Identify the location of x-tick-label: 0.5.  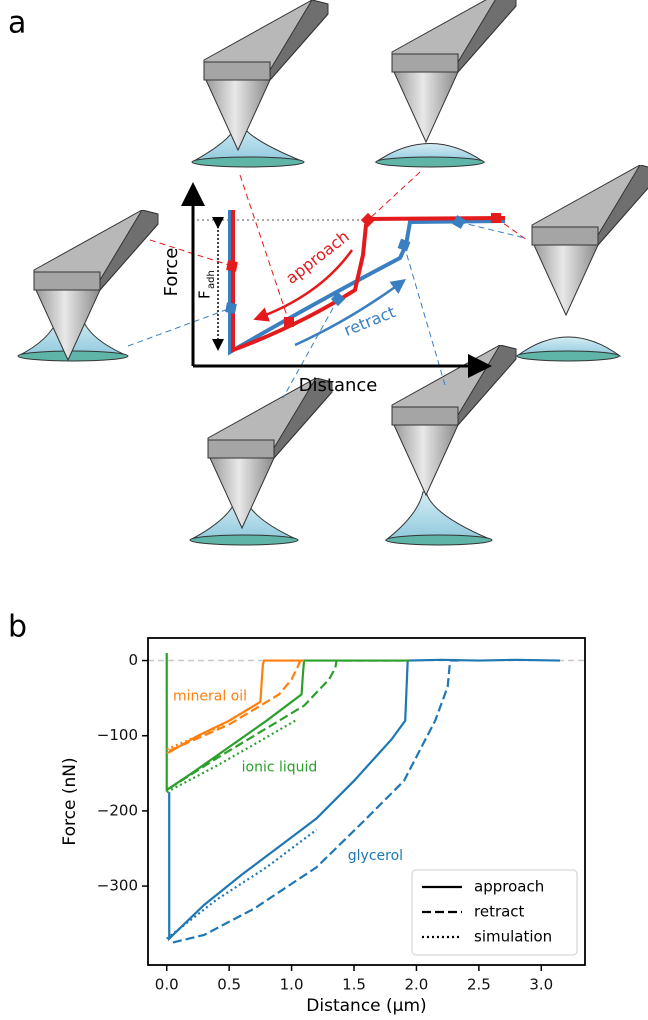
(229, 985).